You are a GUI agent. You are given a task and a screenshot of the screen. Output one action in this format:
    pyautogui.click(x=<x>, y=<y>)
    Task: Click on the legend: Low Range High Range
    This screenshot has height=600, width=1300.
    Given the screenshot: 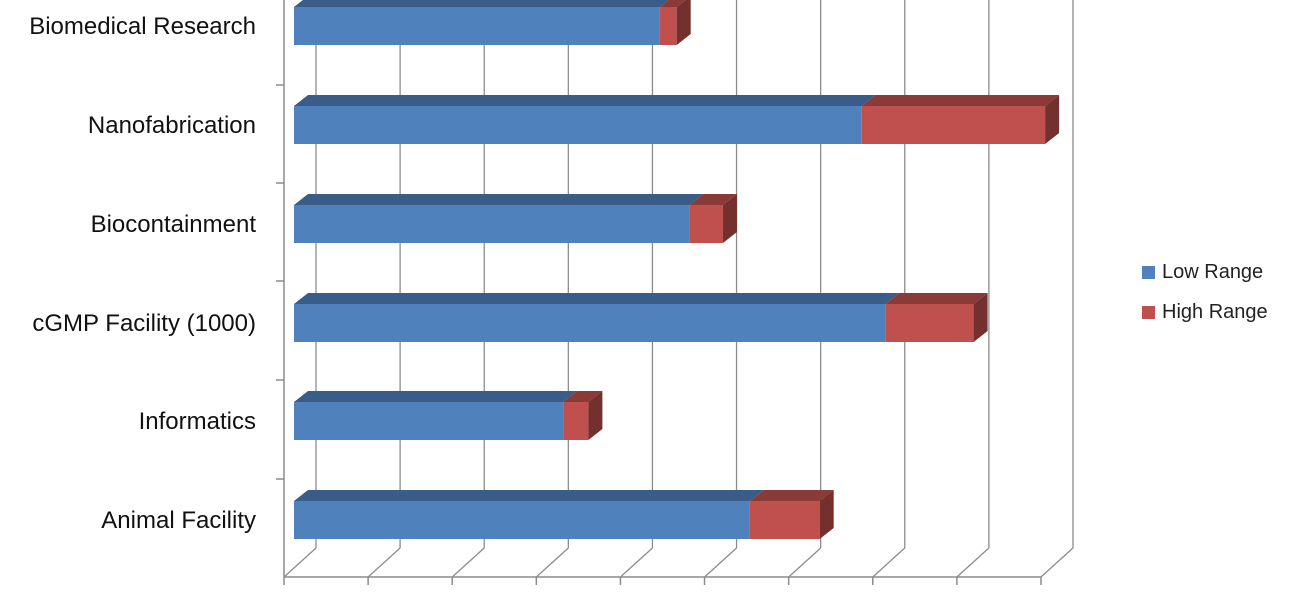 What is the action you would take?
    pyautogui.click(x=1205, y=292)
    